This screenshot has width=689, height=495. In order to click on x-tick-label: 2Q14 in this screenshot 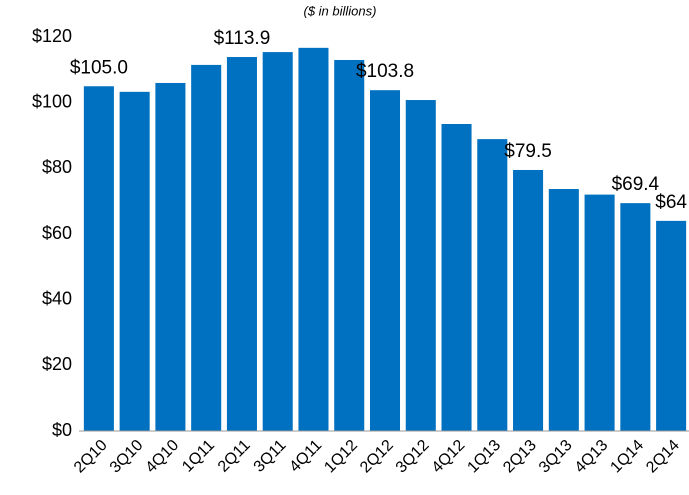, I will do `click(663, 457)`.